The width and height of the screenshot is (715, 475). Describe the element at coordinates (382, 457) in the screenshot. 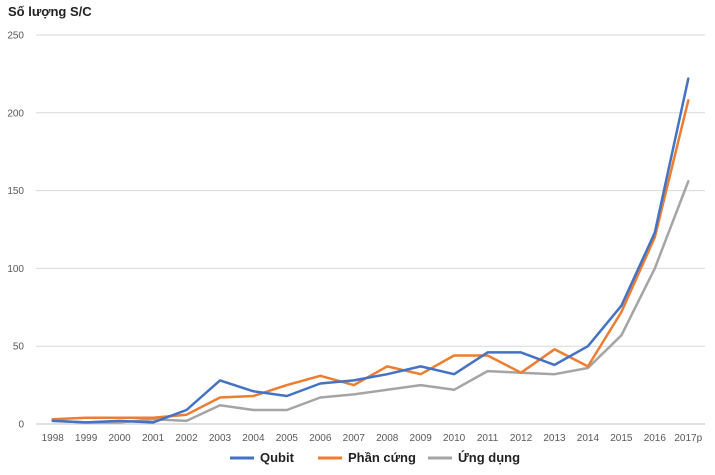

I see `legend-label: Phần cứng` at that location.